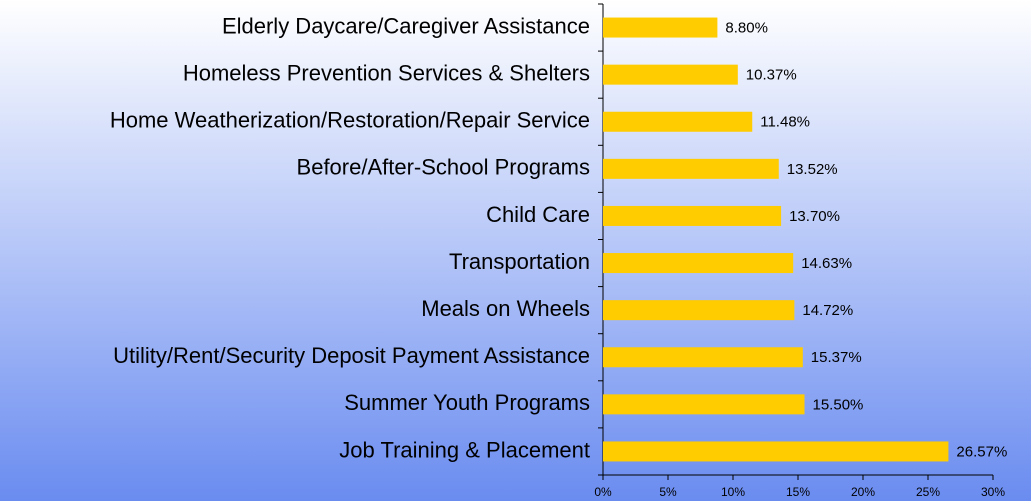 The image size is (1031, 501). Describe the element at coordinates (981, 451) in the screenshot. I see `value-label: 26.57%` at that location.